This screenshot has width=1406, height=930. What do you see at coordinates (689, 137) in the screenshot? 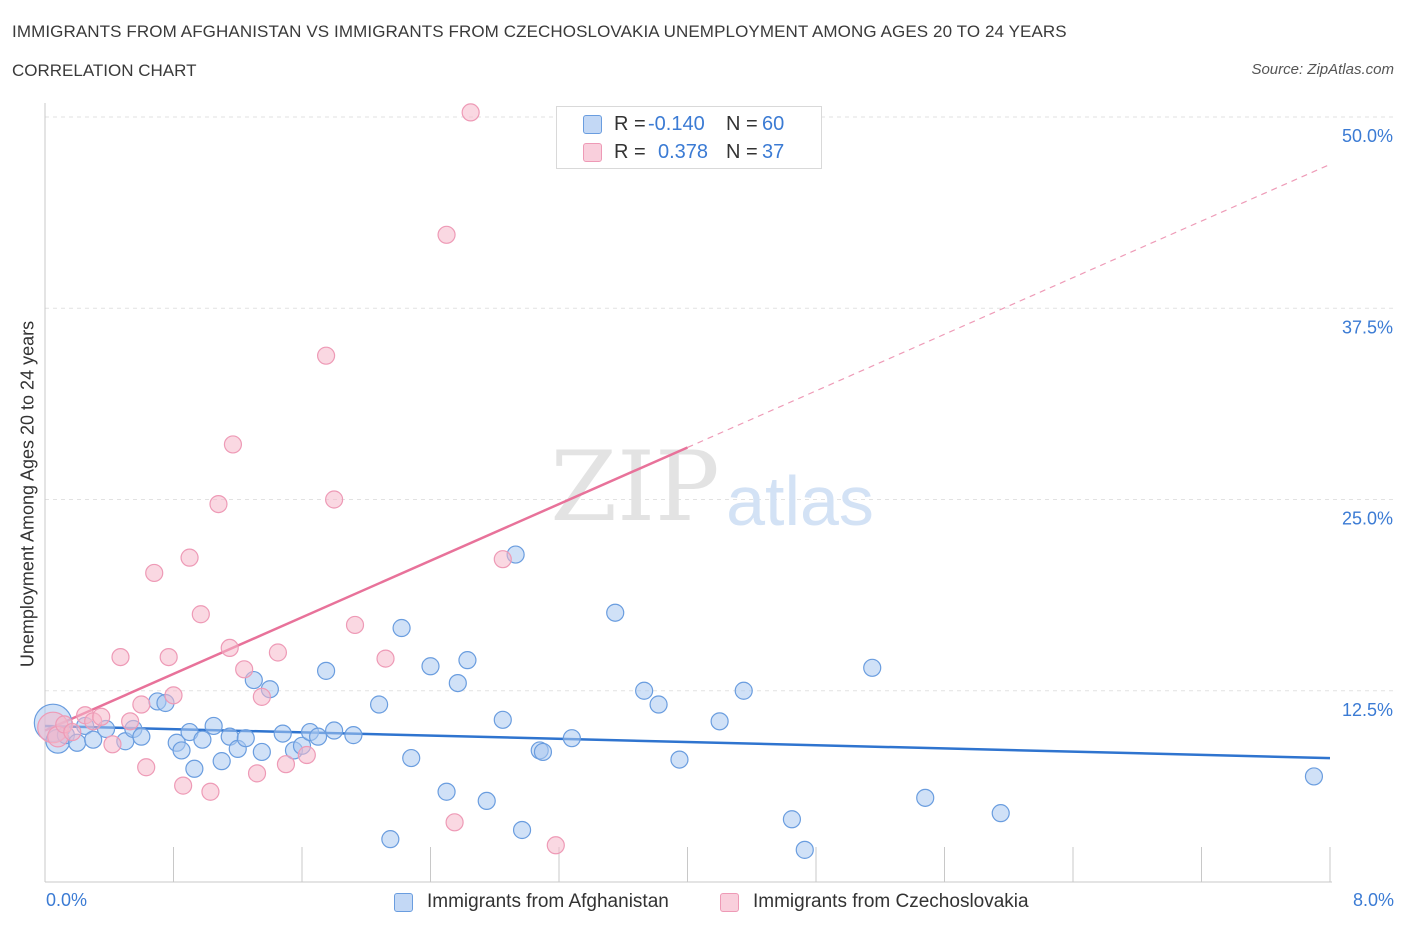
I see `stats-legend: R = -0.140 N = 60 R = 0.378 N = 37` at bounding box center [689, 137].